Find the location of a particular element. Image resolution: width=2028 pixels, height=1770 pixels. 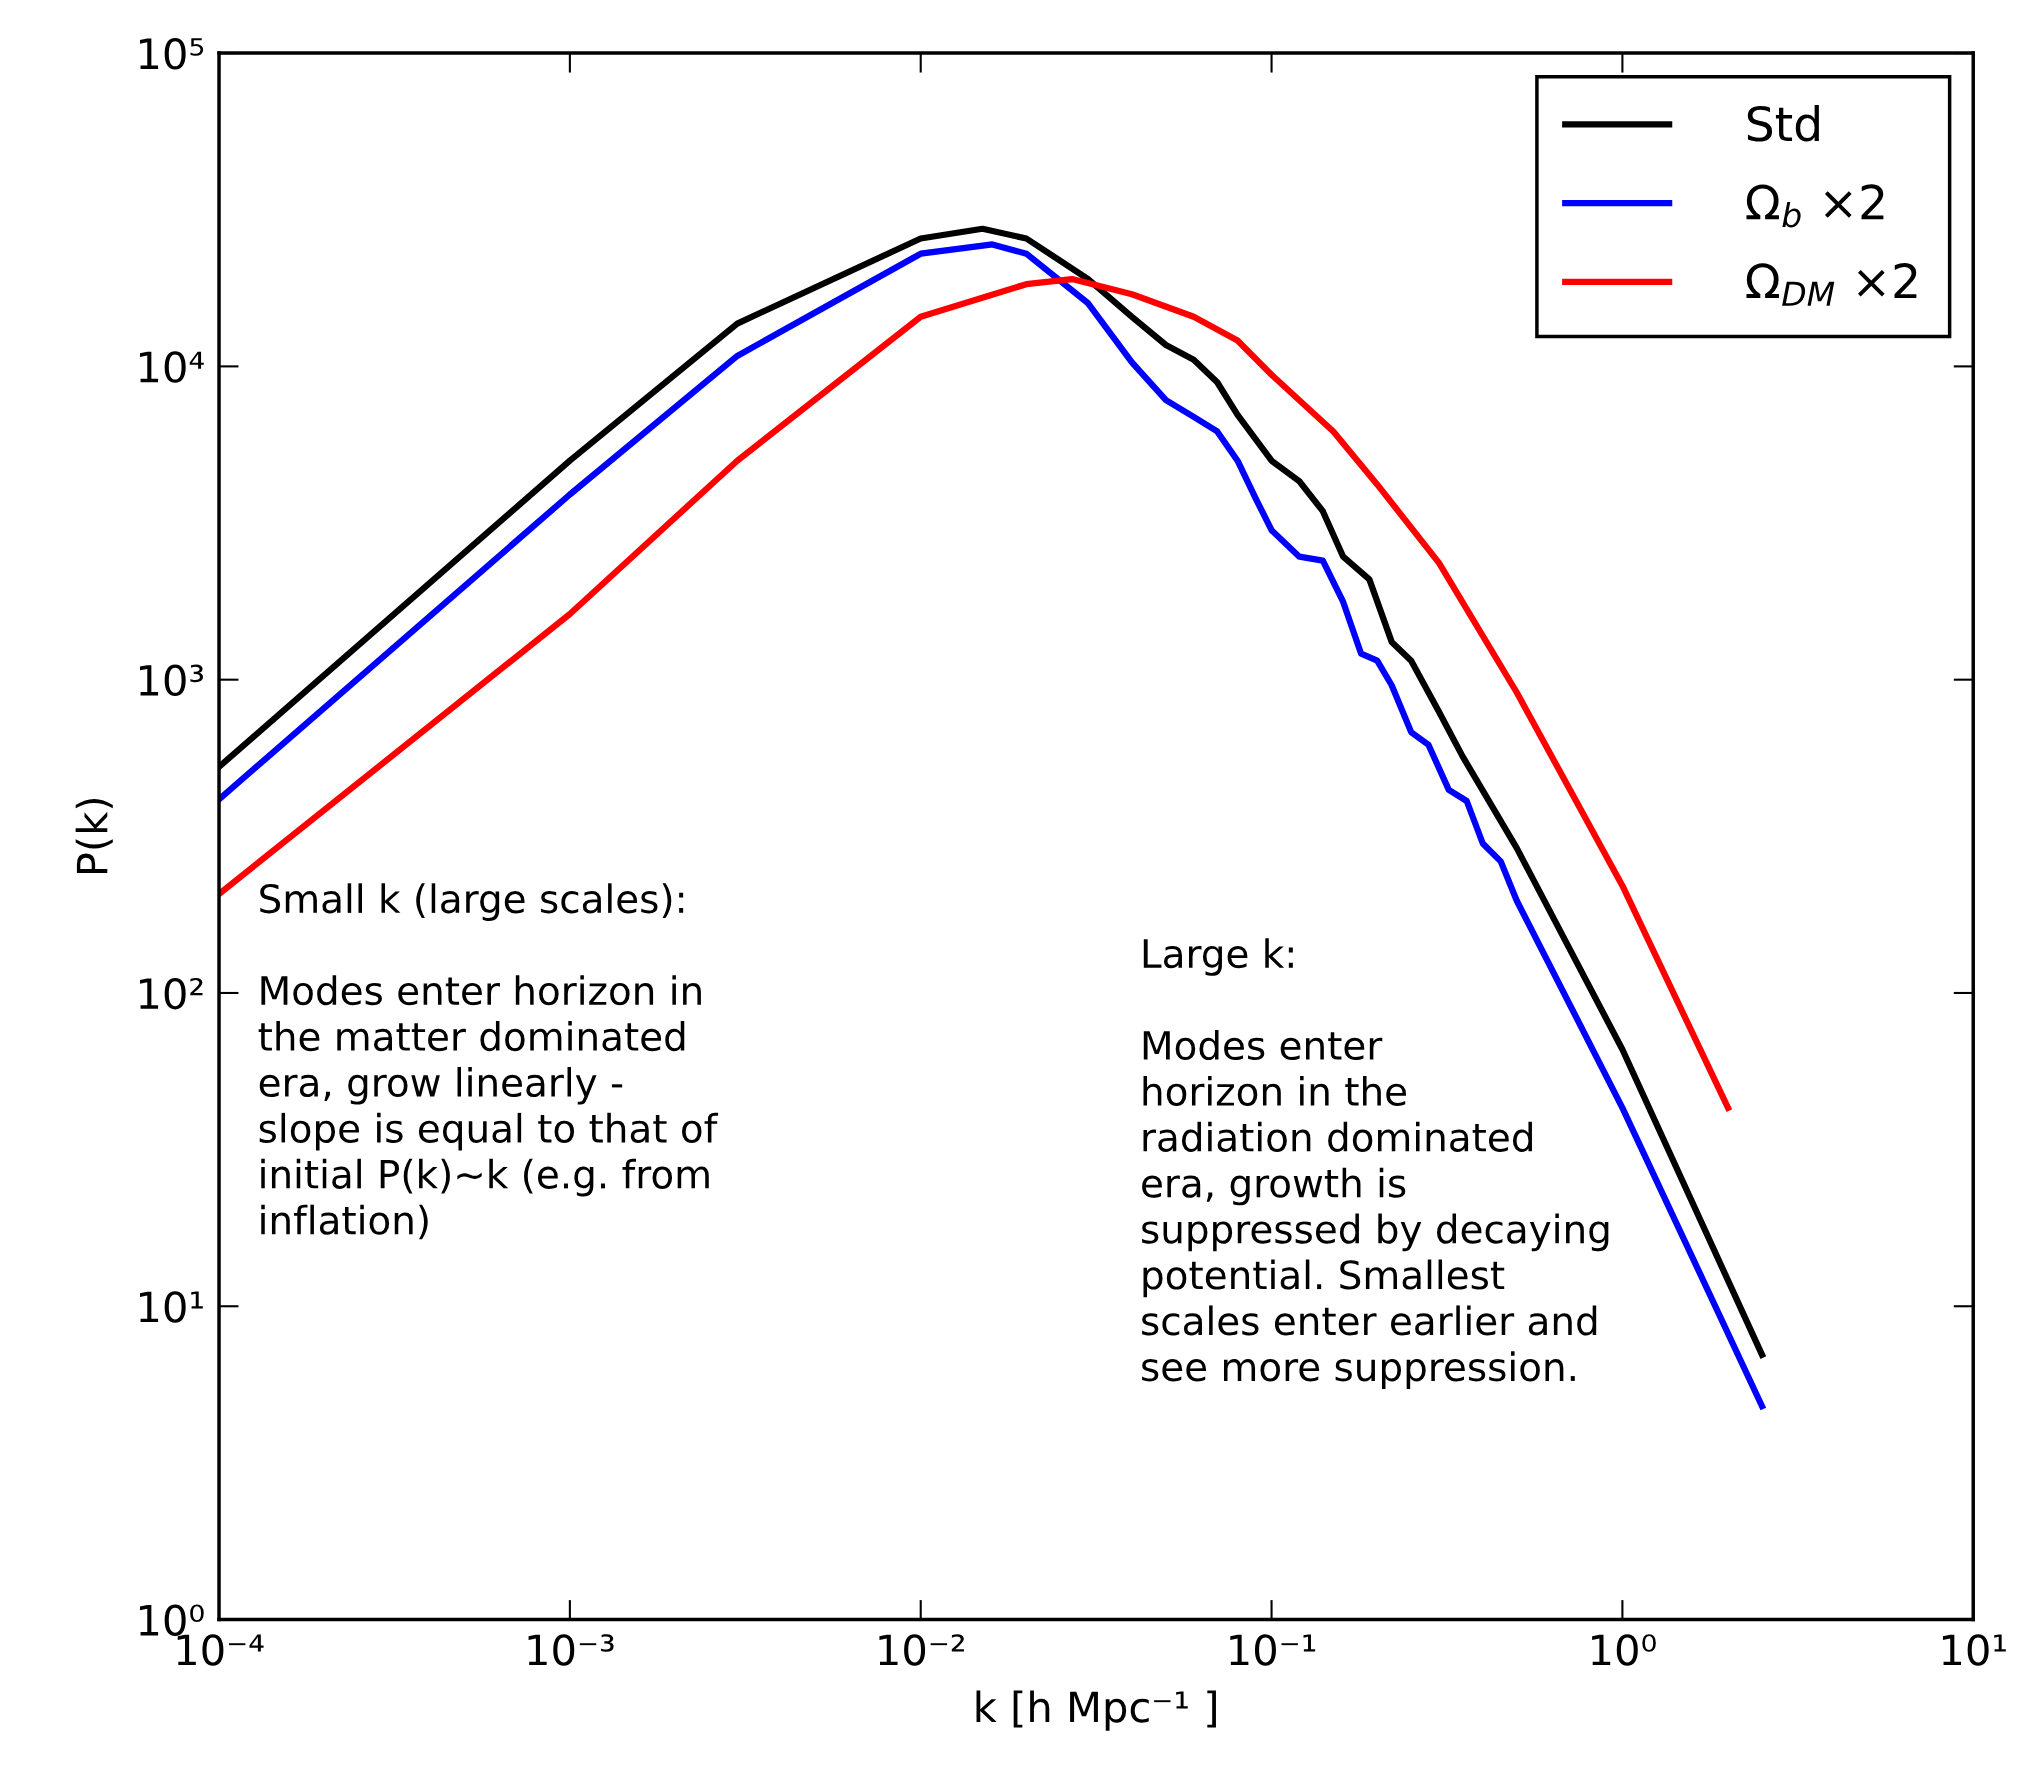

text: Small k (large scales): Modes enter horizon in the matter dominated era, grow linearly - slope is equal to that of initial P(k)~k (e.g. from inflation) is located at coordinates (488, 1061).